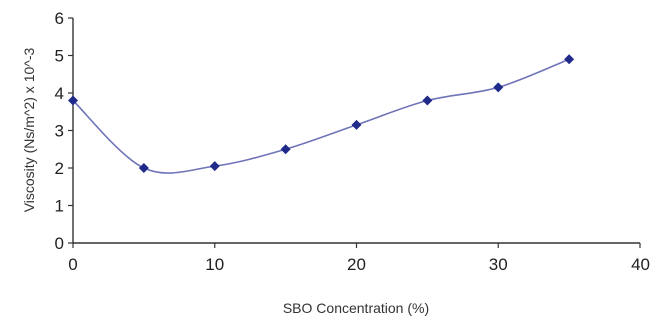 This screenshot has width=670, height=320. I want to click on y-tick-label: 6, so click(59, 18).